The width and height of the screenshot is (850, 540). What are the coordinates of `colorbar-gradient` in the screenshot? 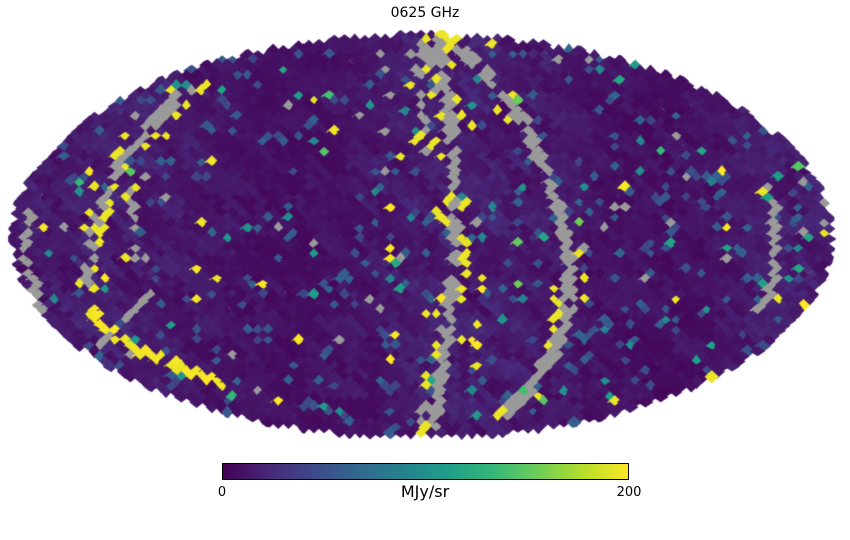 It's located at (425, 471).